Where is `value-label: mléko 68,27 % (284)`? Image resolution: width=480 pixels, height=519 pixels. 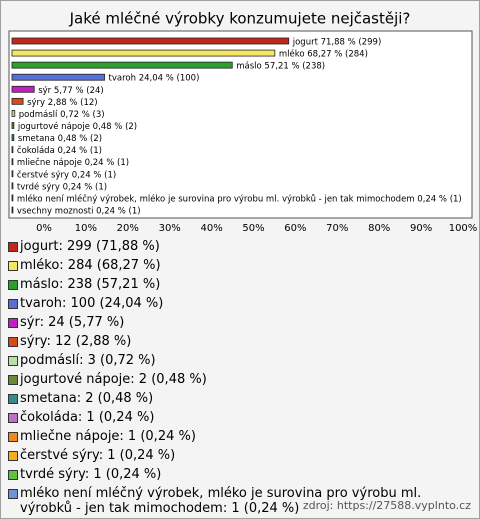
value-label: mléko 68,27 % (284) is located at coordinates (323, 54).